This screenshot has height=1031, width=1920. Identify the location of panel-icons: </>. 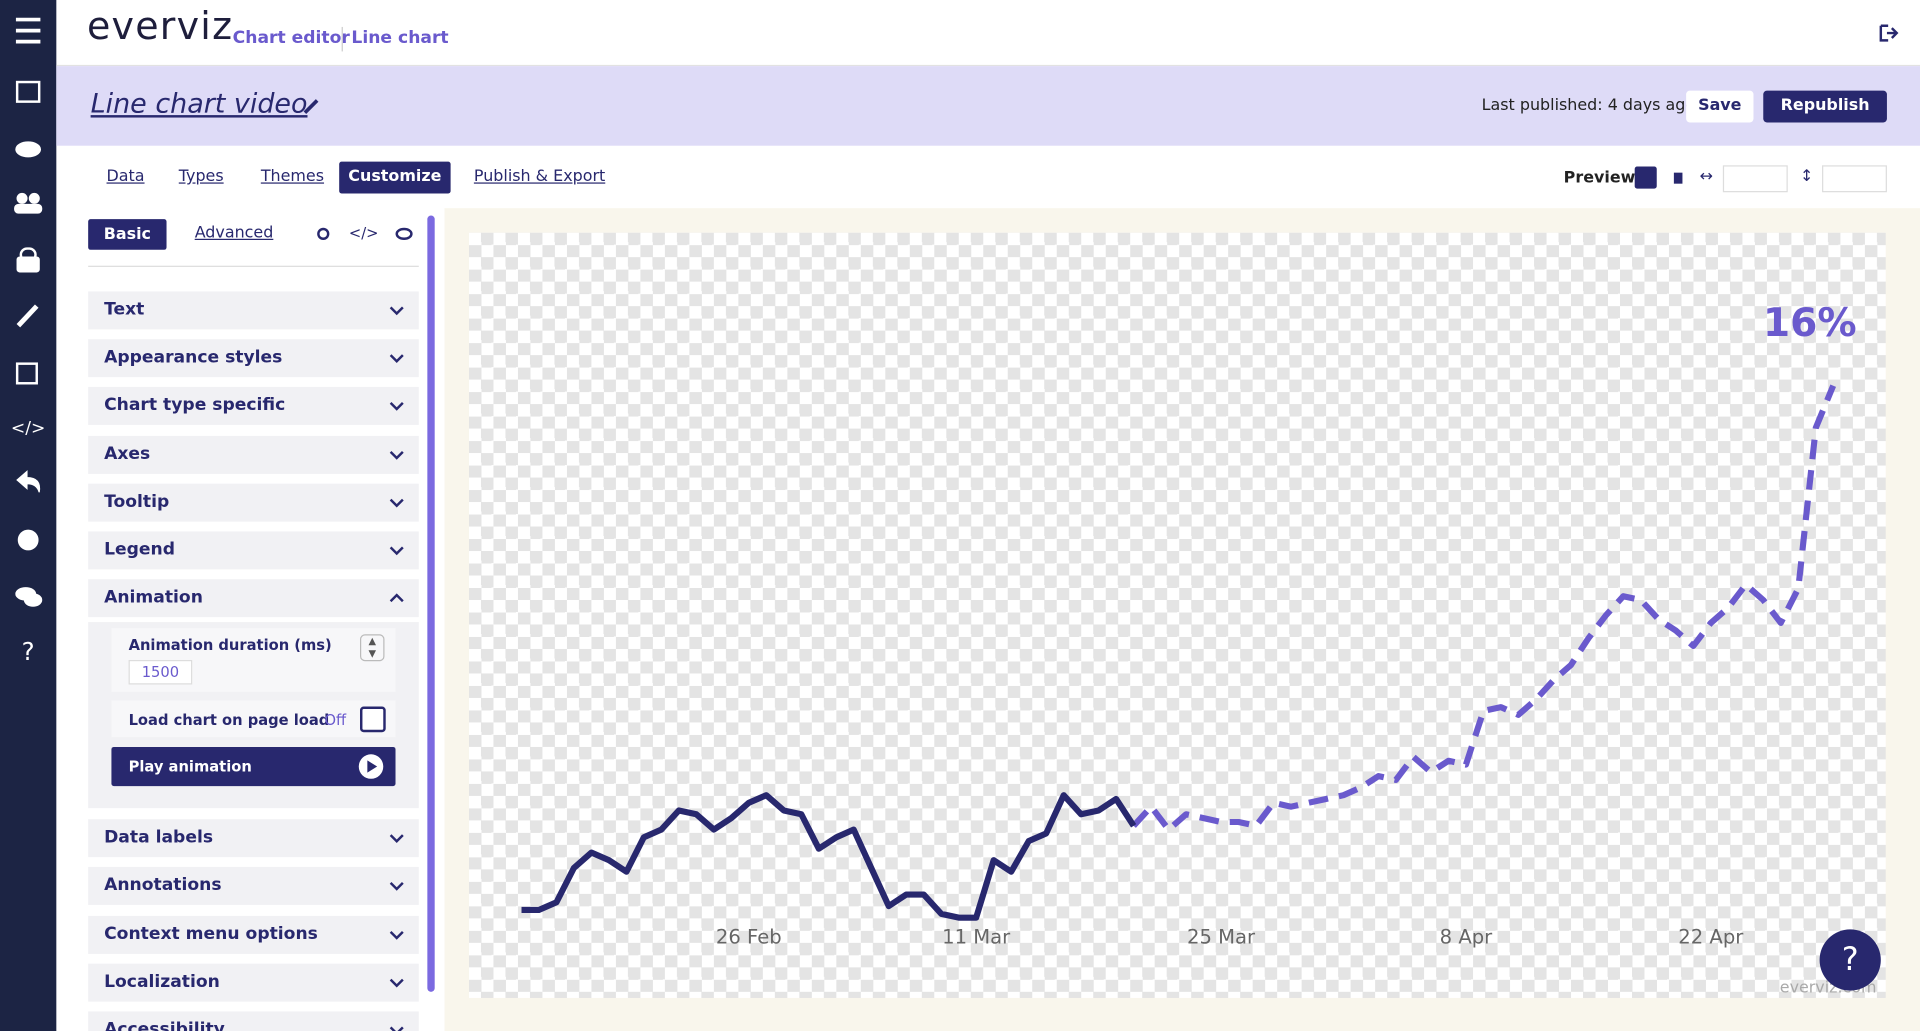
(364, 234).